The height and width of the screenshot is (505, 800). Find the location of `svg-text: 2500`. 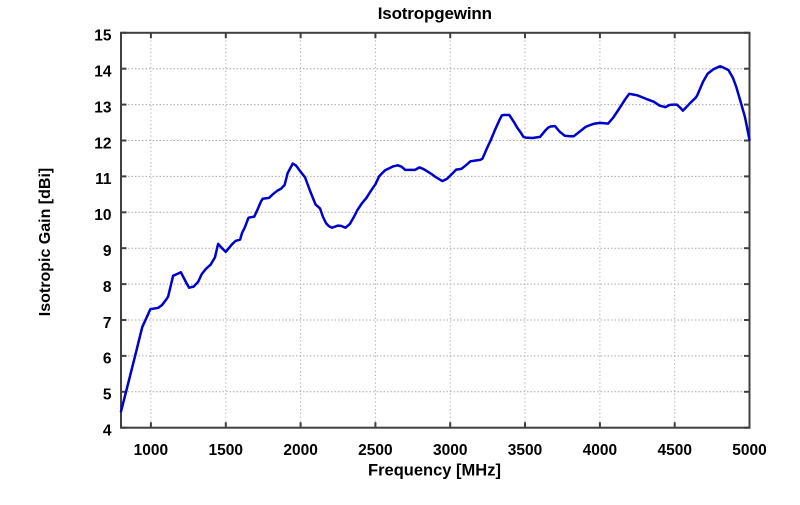

svg-text: 2500 is located at coordinates (375, 450).